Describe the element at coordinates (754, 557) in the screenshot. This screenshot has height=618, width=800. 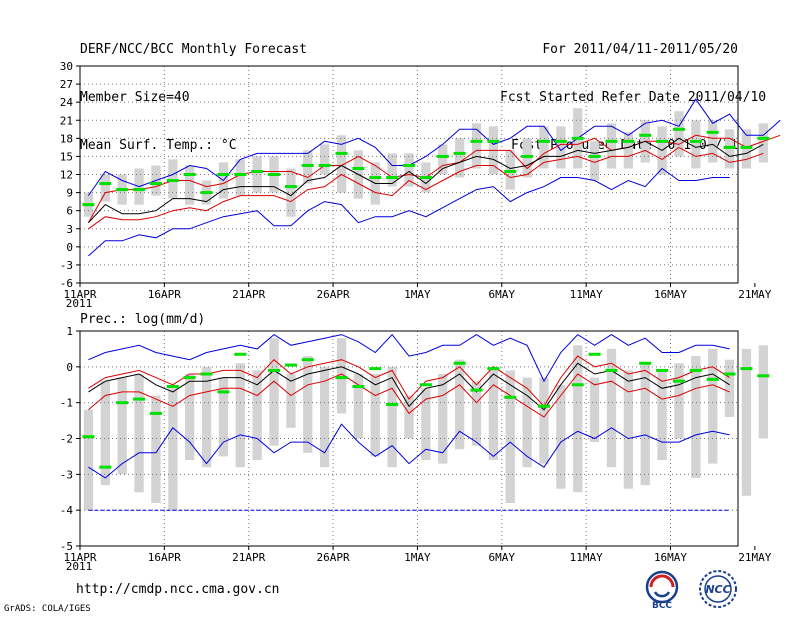
I see `panel2-xtick-label: 21MAY` at that location.